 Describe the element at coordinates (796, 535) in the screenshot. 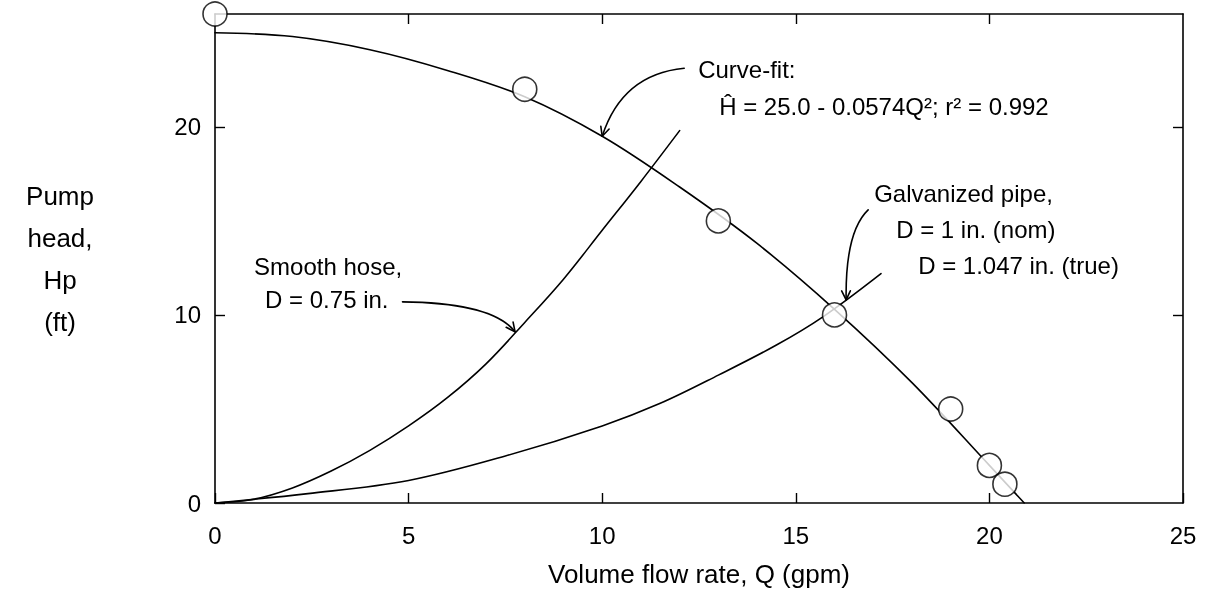

I see `x-tick-label: 15` at that location.